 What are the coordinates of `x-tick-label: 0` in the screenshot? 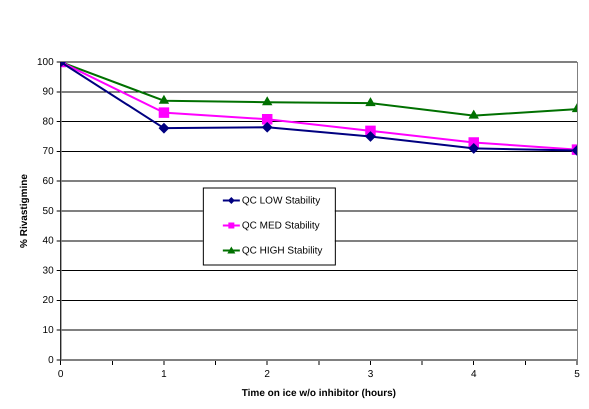 It's located at (61, 374).